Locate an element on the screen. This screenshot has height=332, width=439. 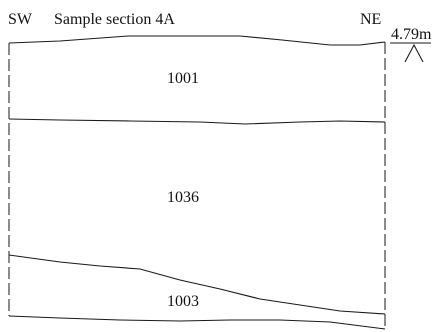
datum-marker-icon is located at coordinates (414, 53).